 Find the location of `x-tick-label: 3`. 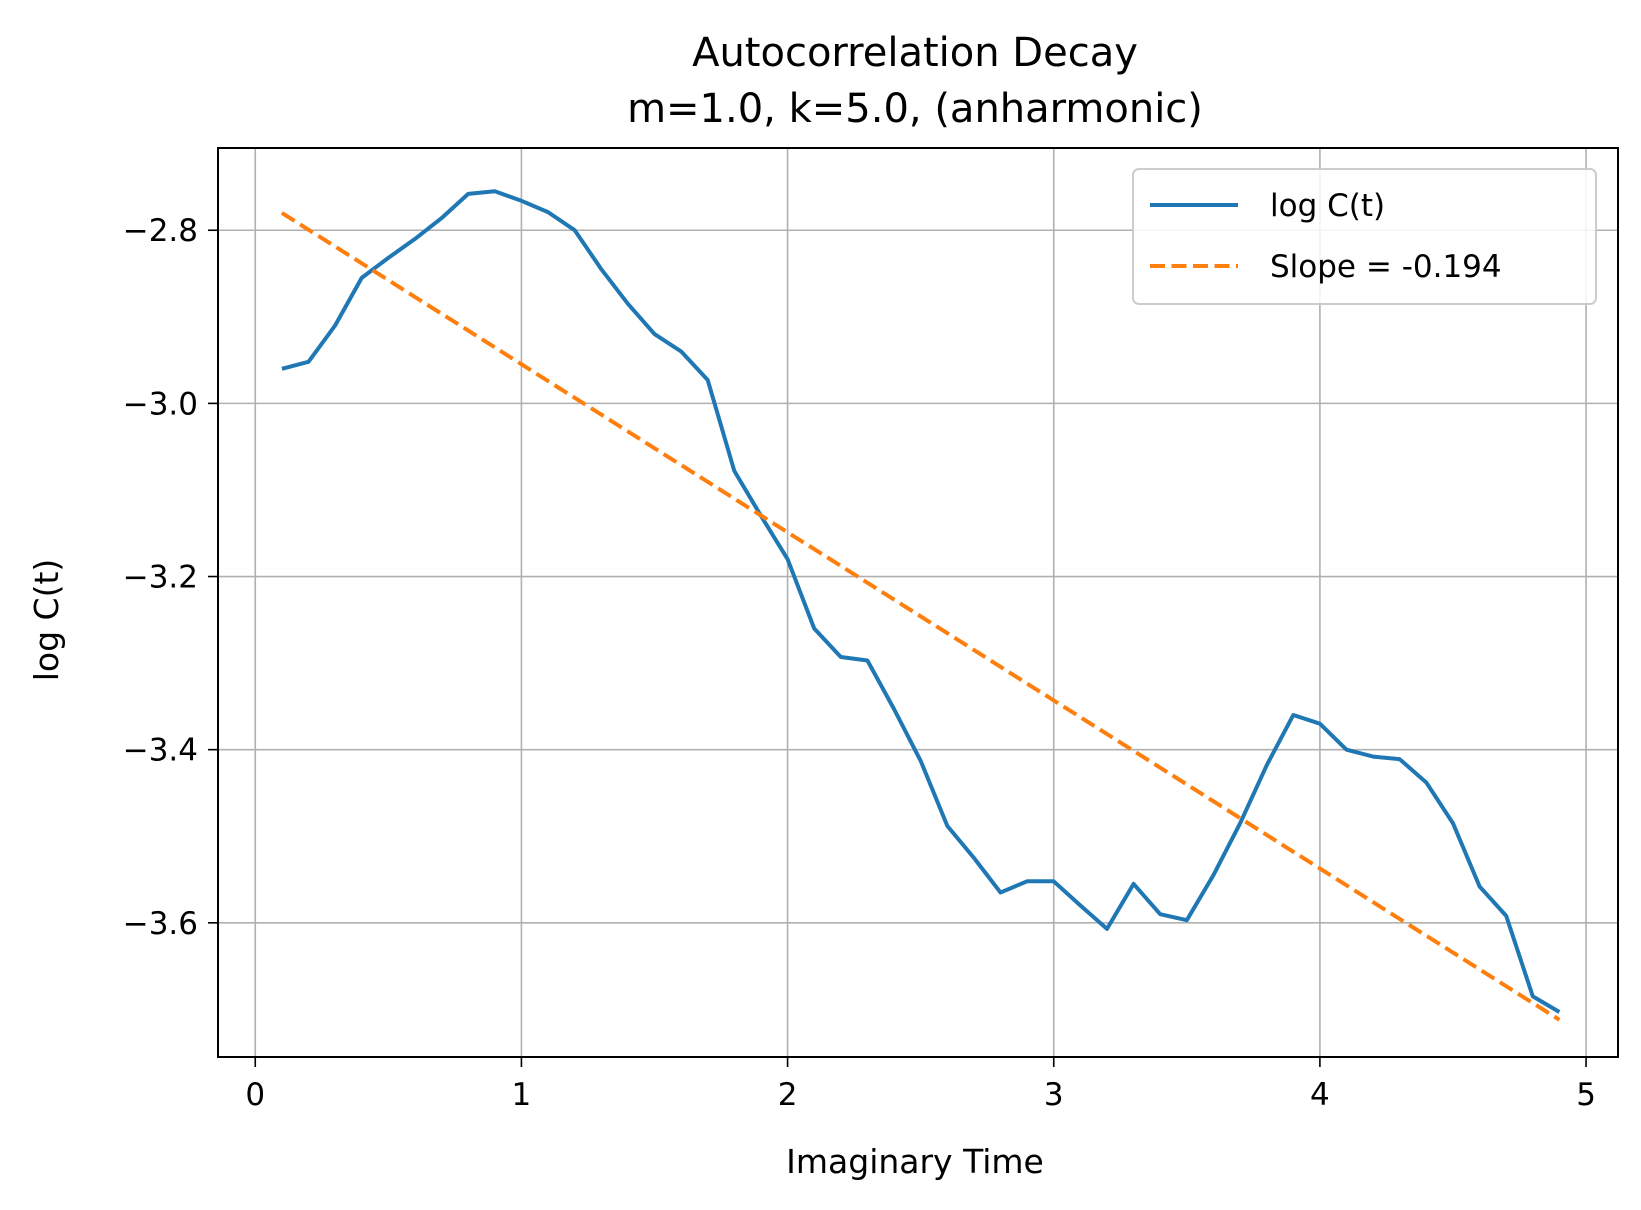

x-tick-label: 3 is located at coordinates (1054, 1095).